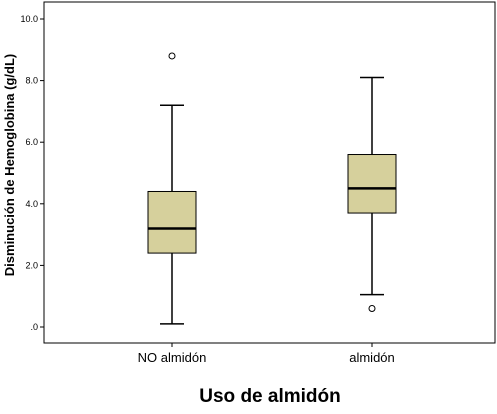 Image resolution: width=497 pixels, height=414 pixels. Describe the element at coordinates (269, 396) in the screenshot. I see `x-axis-title: Uso de almidón` at that location.